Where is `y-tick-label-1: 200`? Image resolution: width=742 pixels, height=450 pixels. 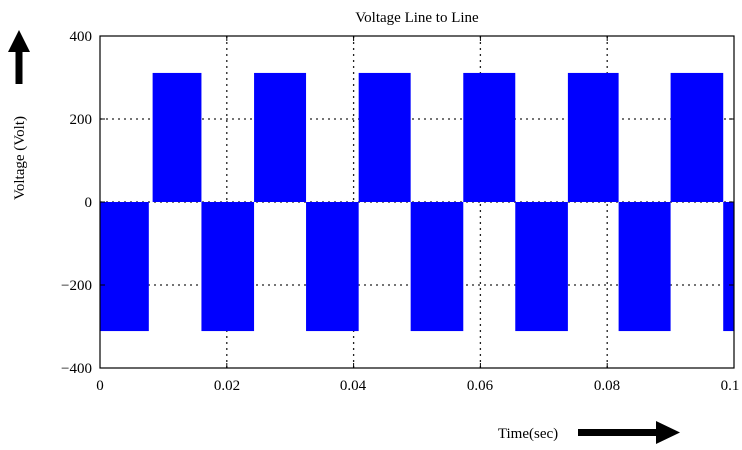
y-tick-label-1: 200 is located at coordinates (81, 120).